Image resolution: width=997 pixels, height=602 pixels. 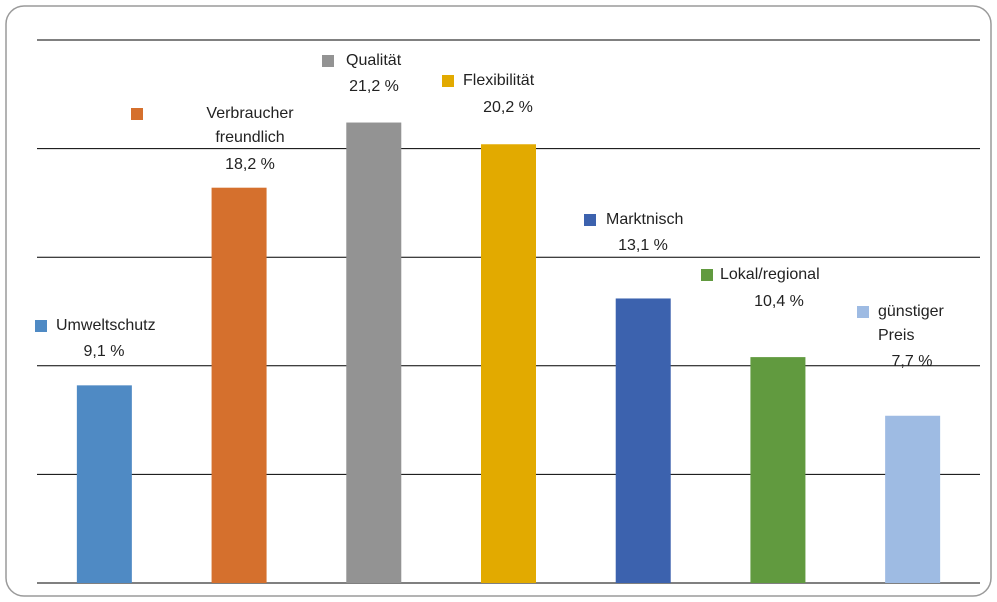 What do you see at coordinates (499, 80) in the screenshot?
I see `category-label: Flexibilität` at bounding box center [499, 80].